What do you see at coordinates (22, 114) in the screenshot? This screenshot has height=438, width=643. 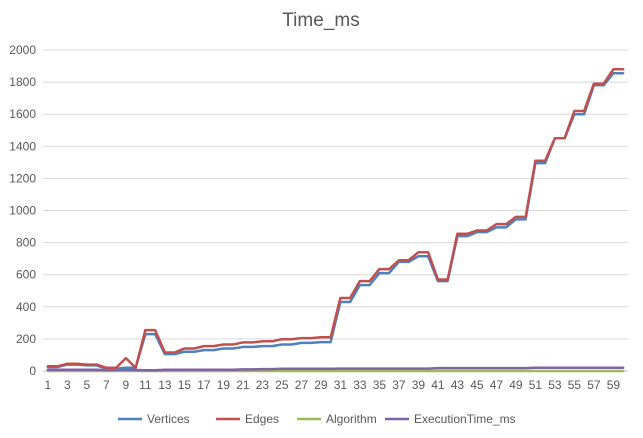 I see `y-tick-label: 1600` at bounding box center [22, 114].